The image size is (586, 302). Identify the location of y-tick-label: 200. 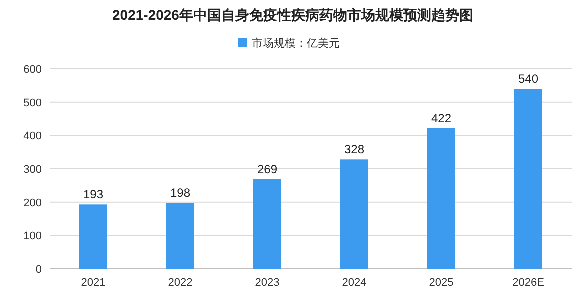
(33, 203).